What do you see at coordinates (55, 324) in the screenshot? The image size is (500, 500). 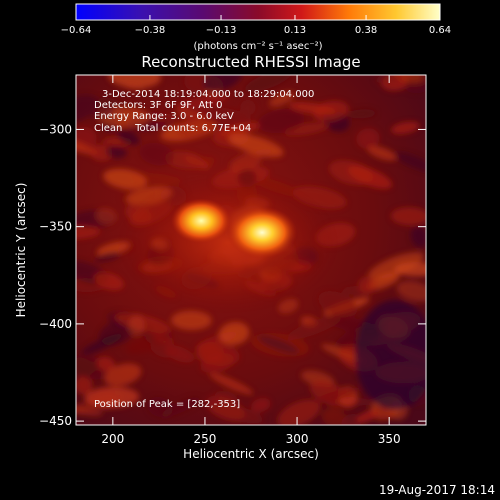 I see `y-tick-label: −400` at bounding box center [55, 324].